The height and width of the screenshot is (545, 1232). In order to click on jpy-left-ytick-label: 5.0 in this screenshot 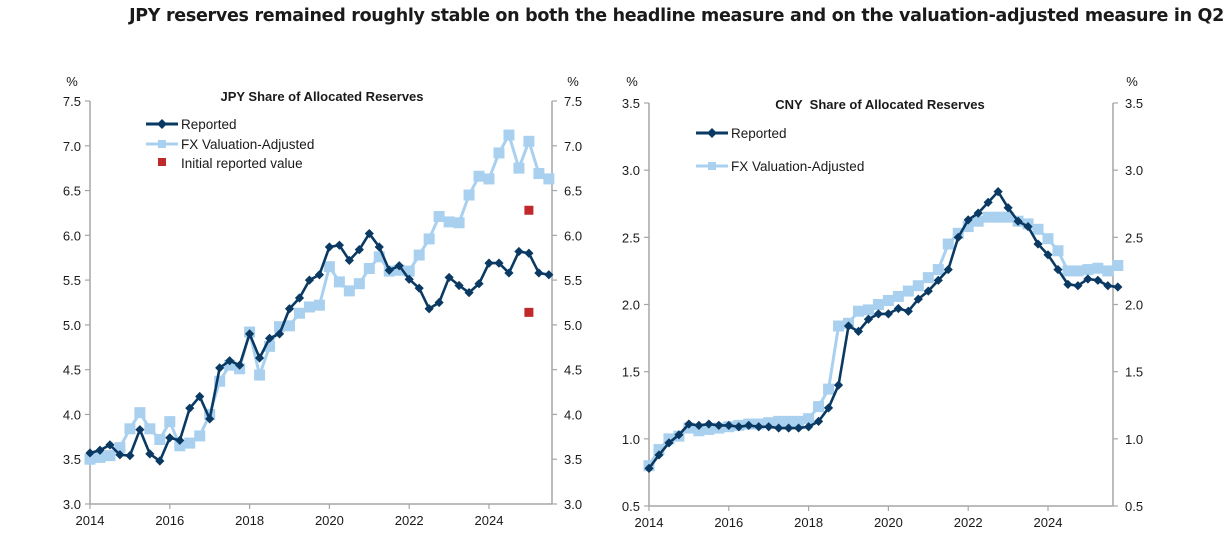, I will do `click(72, 325)`.